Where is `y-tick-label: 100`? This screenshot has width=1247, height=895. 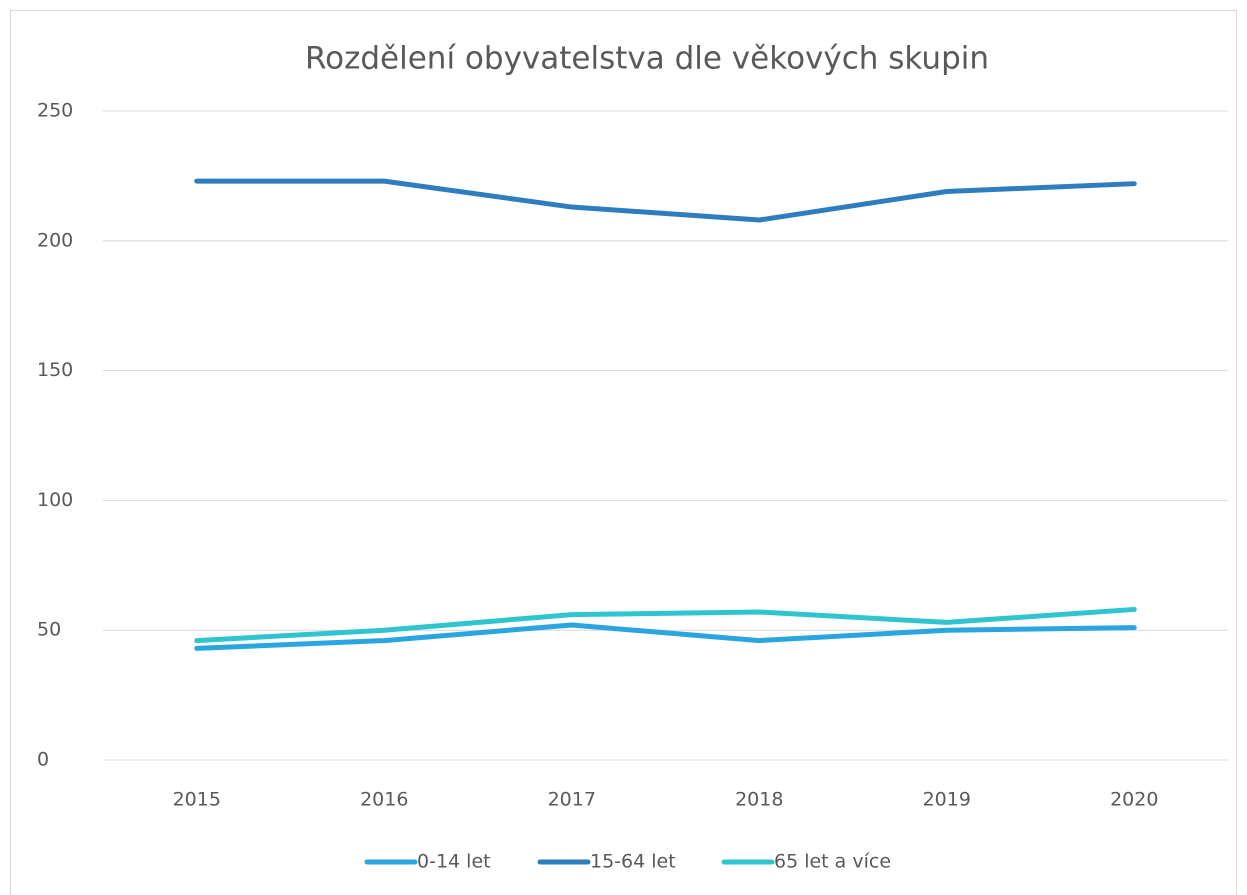
y-tick-label: 100 is located at coordinates (55, 500).